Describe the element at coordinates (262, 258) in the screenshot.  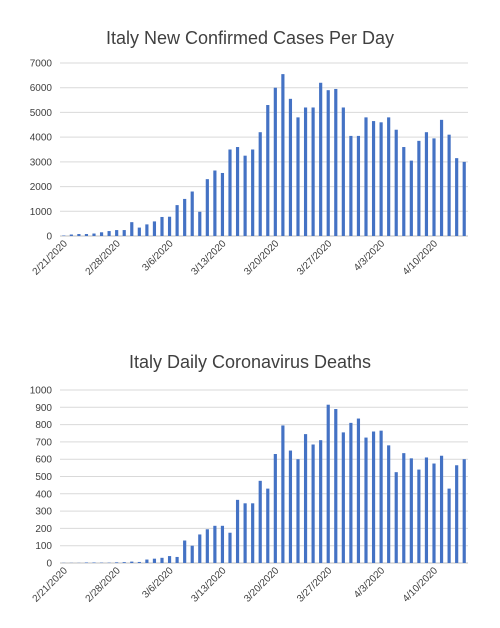
I see `x-tick-label: 3/20/2020` at that location.